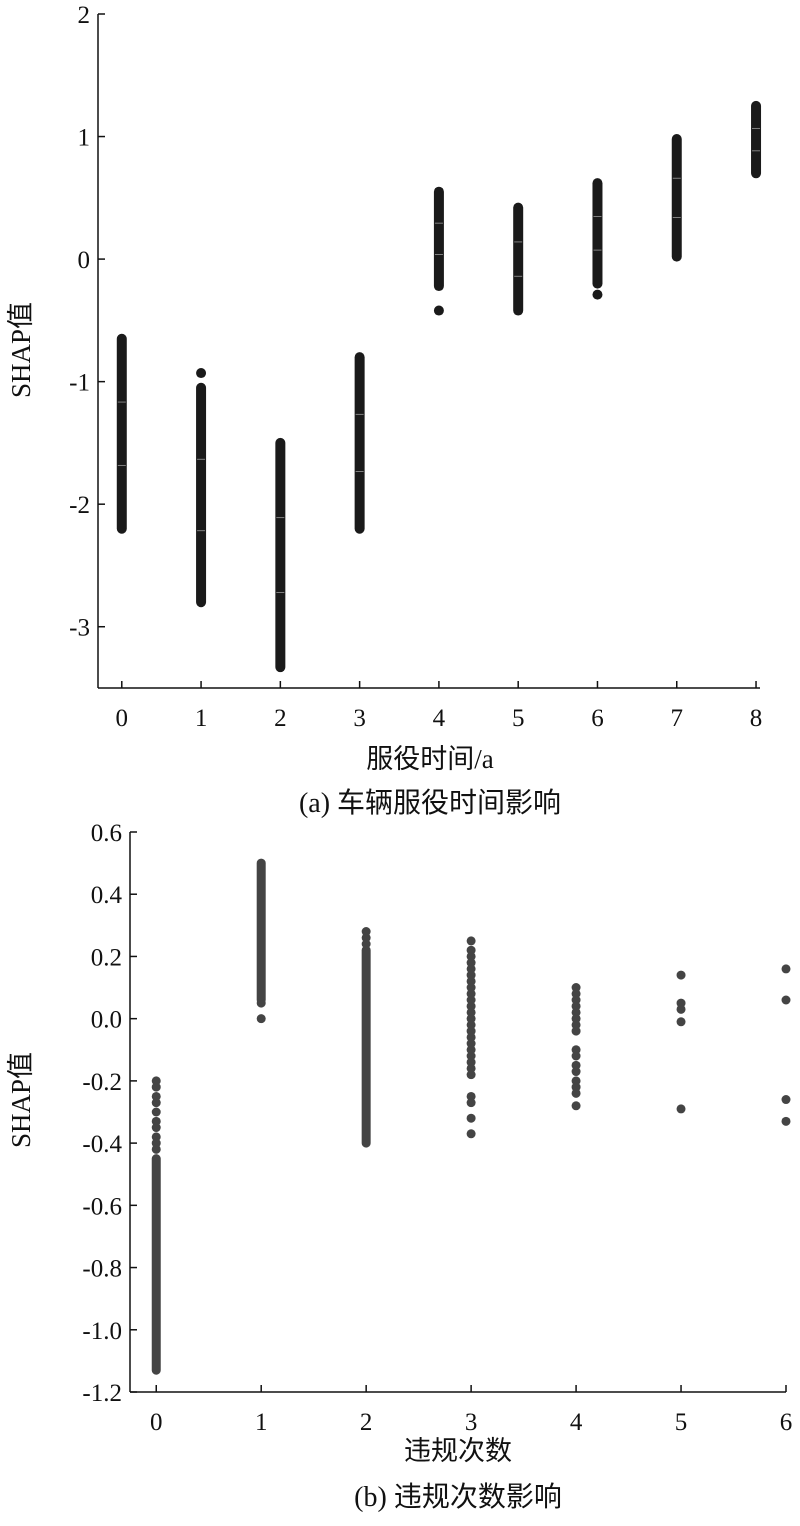  I want to click on y-tick-label: -1, so click(79, 383).